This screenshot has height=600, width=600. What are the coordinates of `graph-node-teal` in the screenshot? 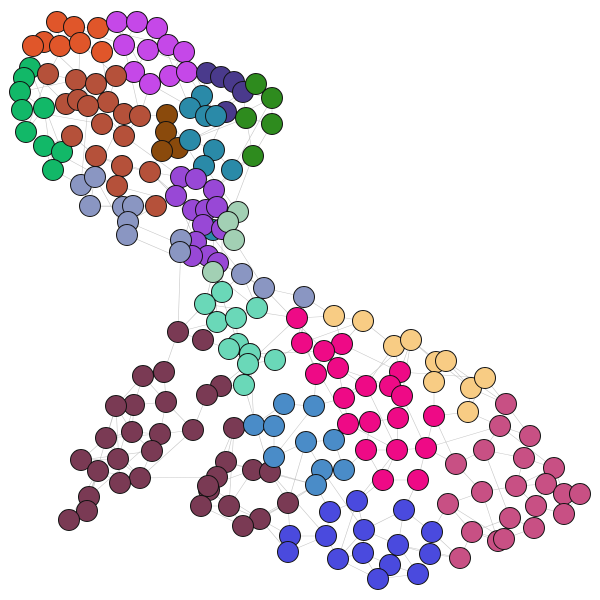 It's located at (232, 170).